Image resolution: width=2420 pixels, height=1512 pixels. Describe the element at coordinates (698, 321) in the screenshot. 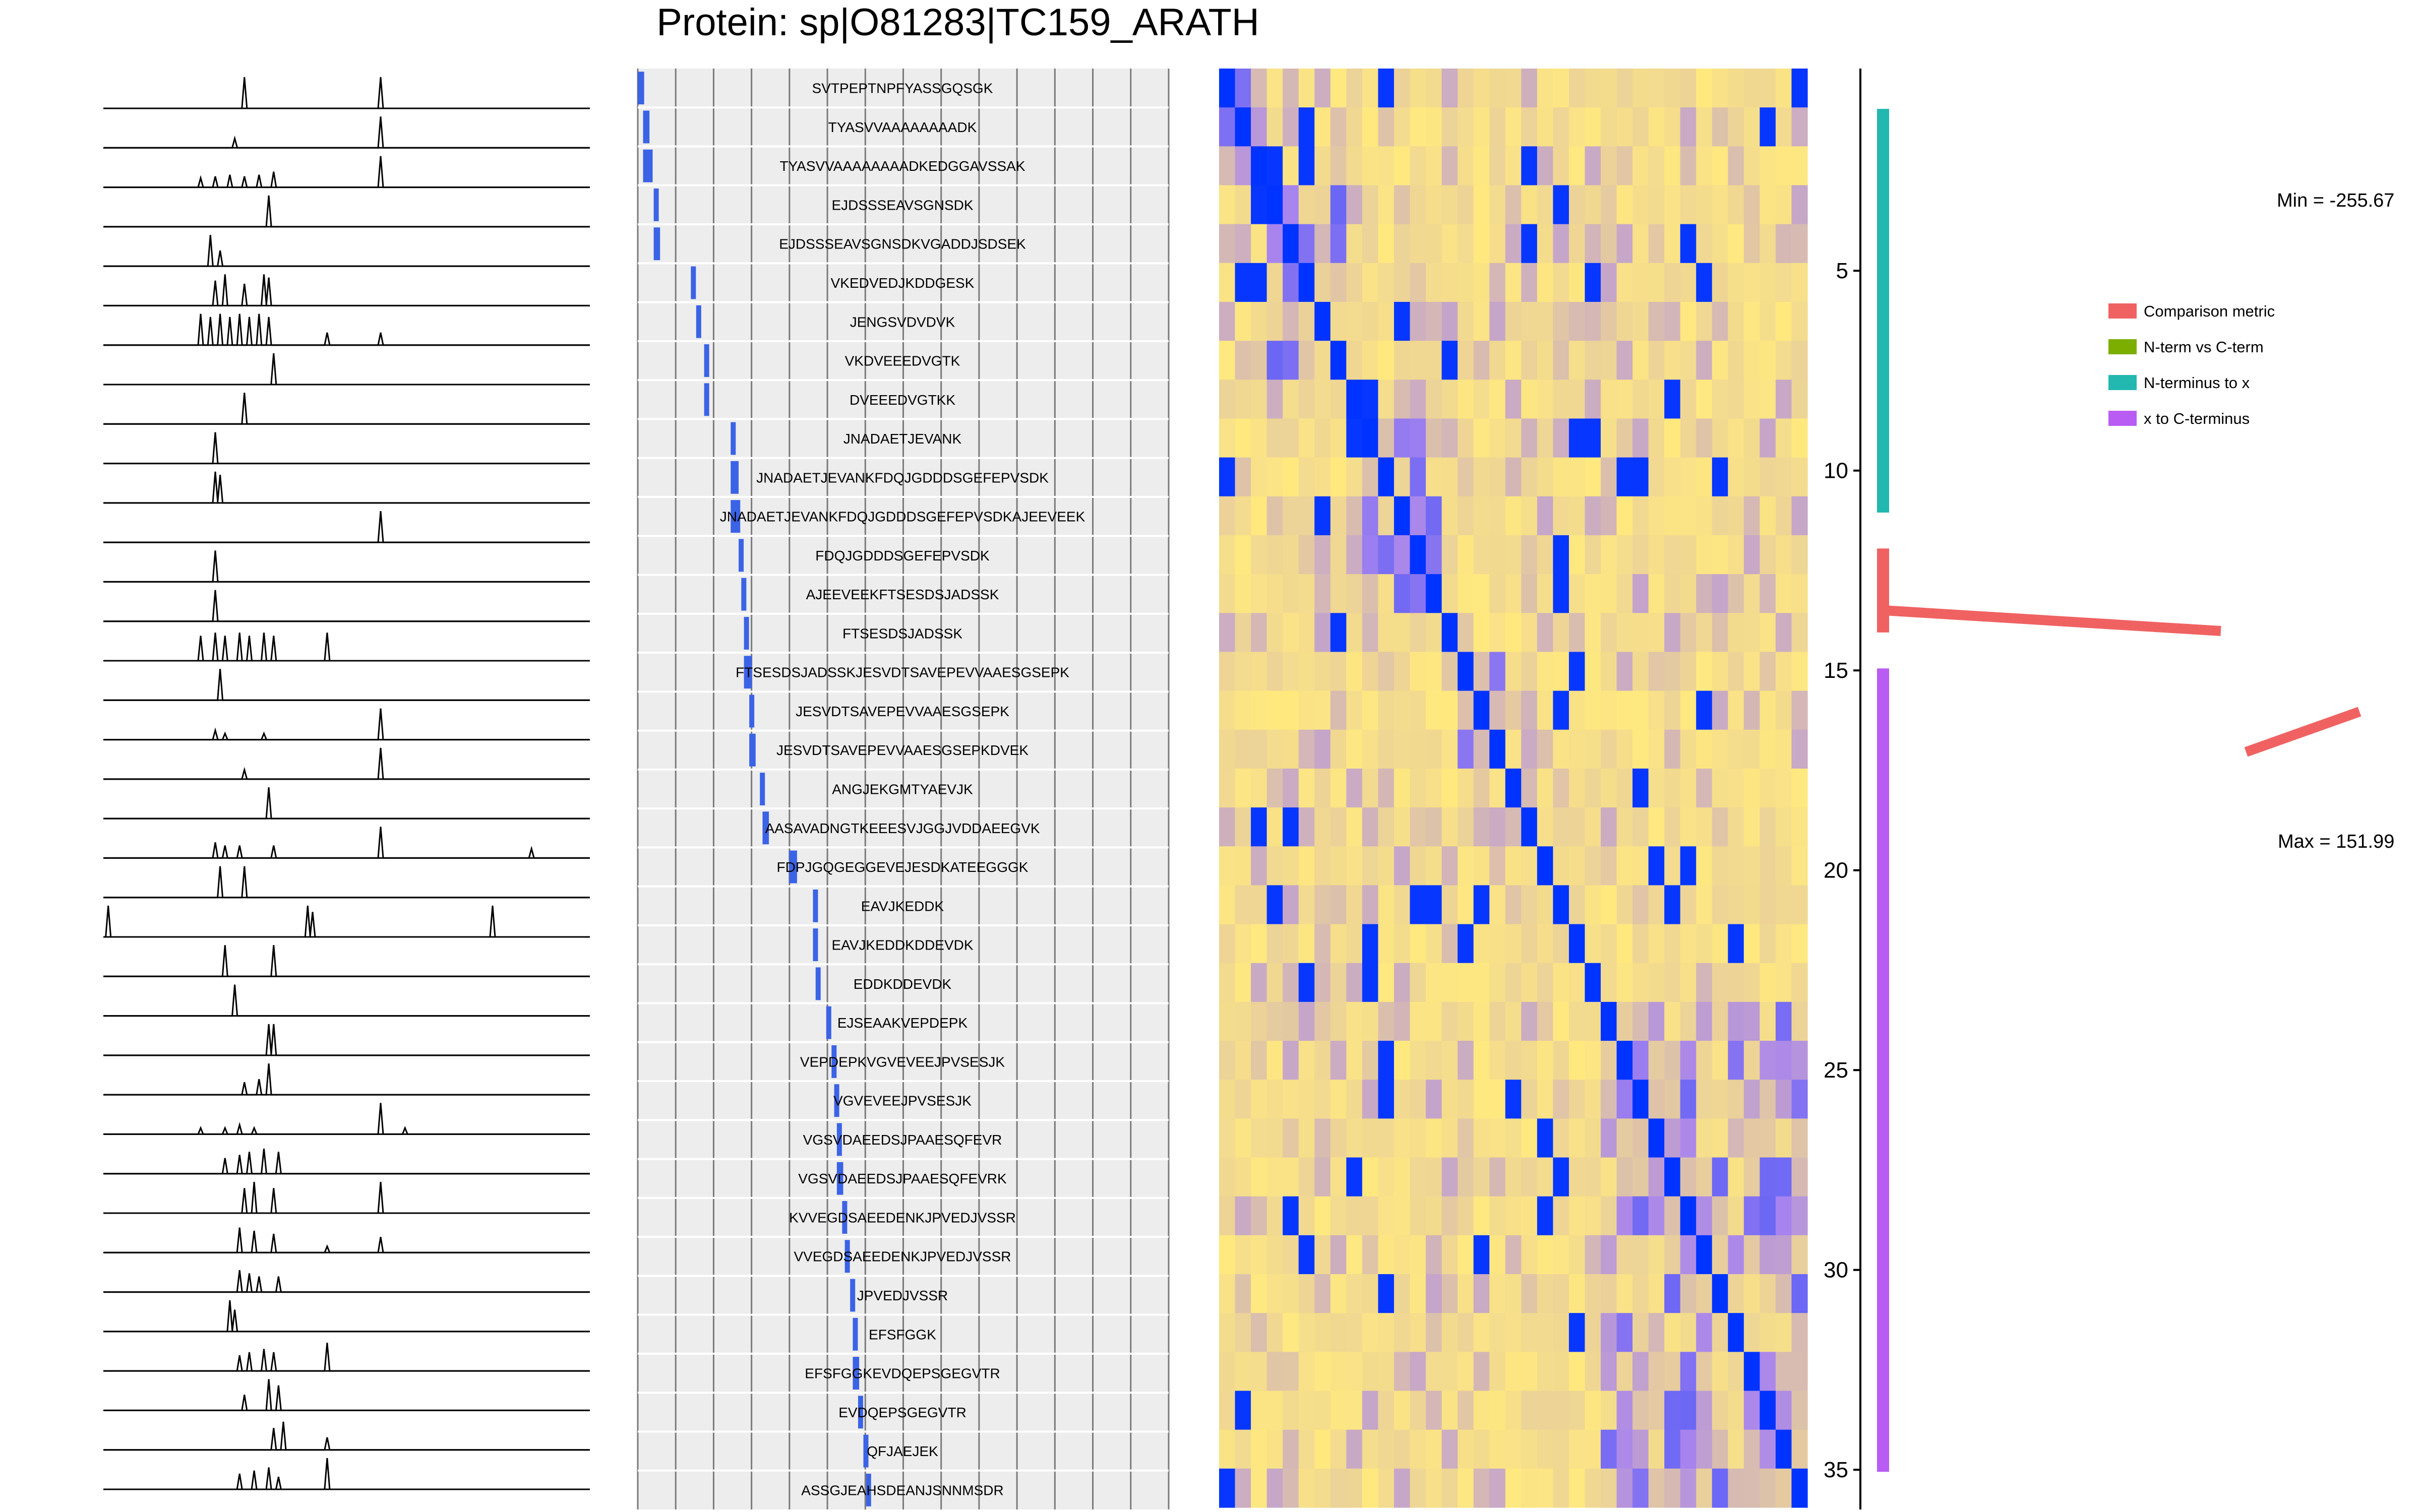

I see `peptide-bar` at that location.